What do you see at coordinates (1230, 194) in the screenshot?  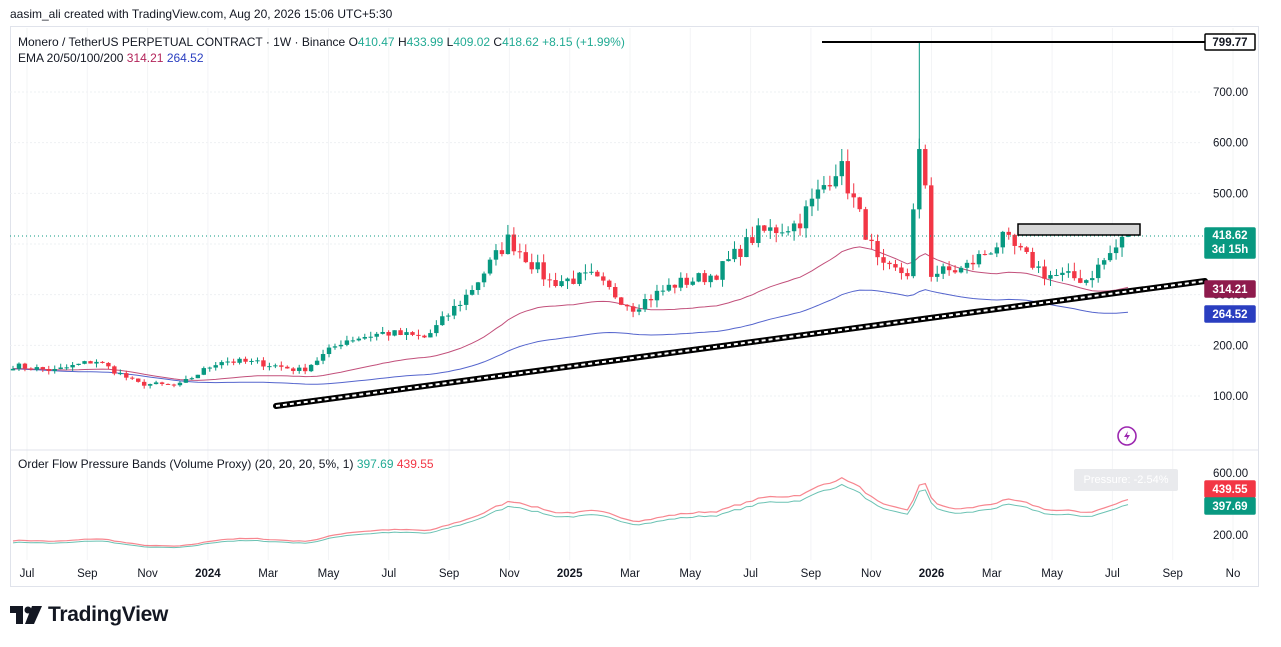 I see `price-tick-label: 500.00` at bounding box center [1230, 194].